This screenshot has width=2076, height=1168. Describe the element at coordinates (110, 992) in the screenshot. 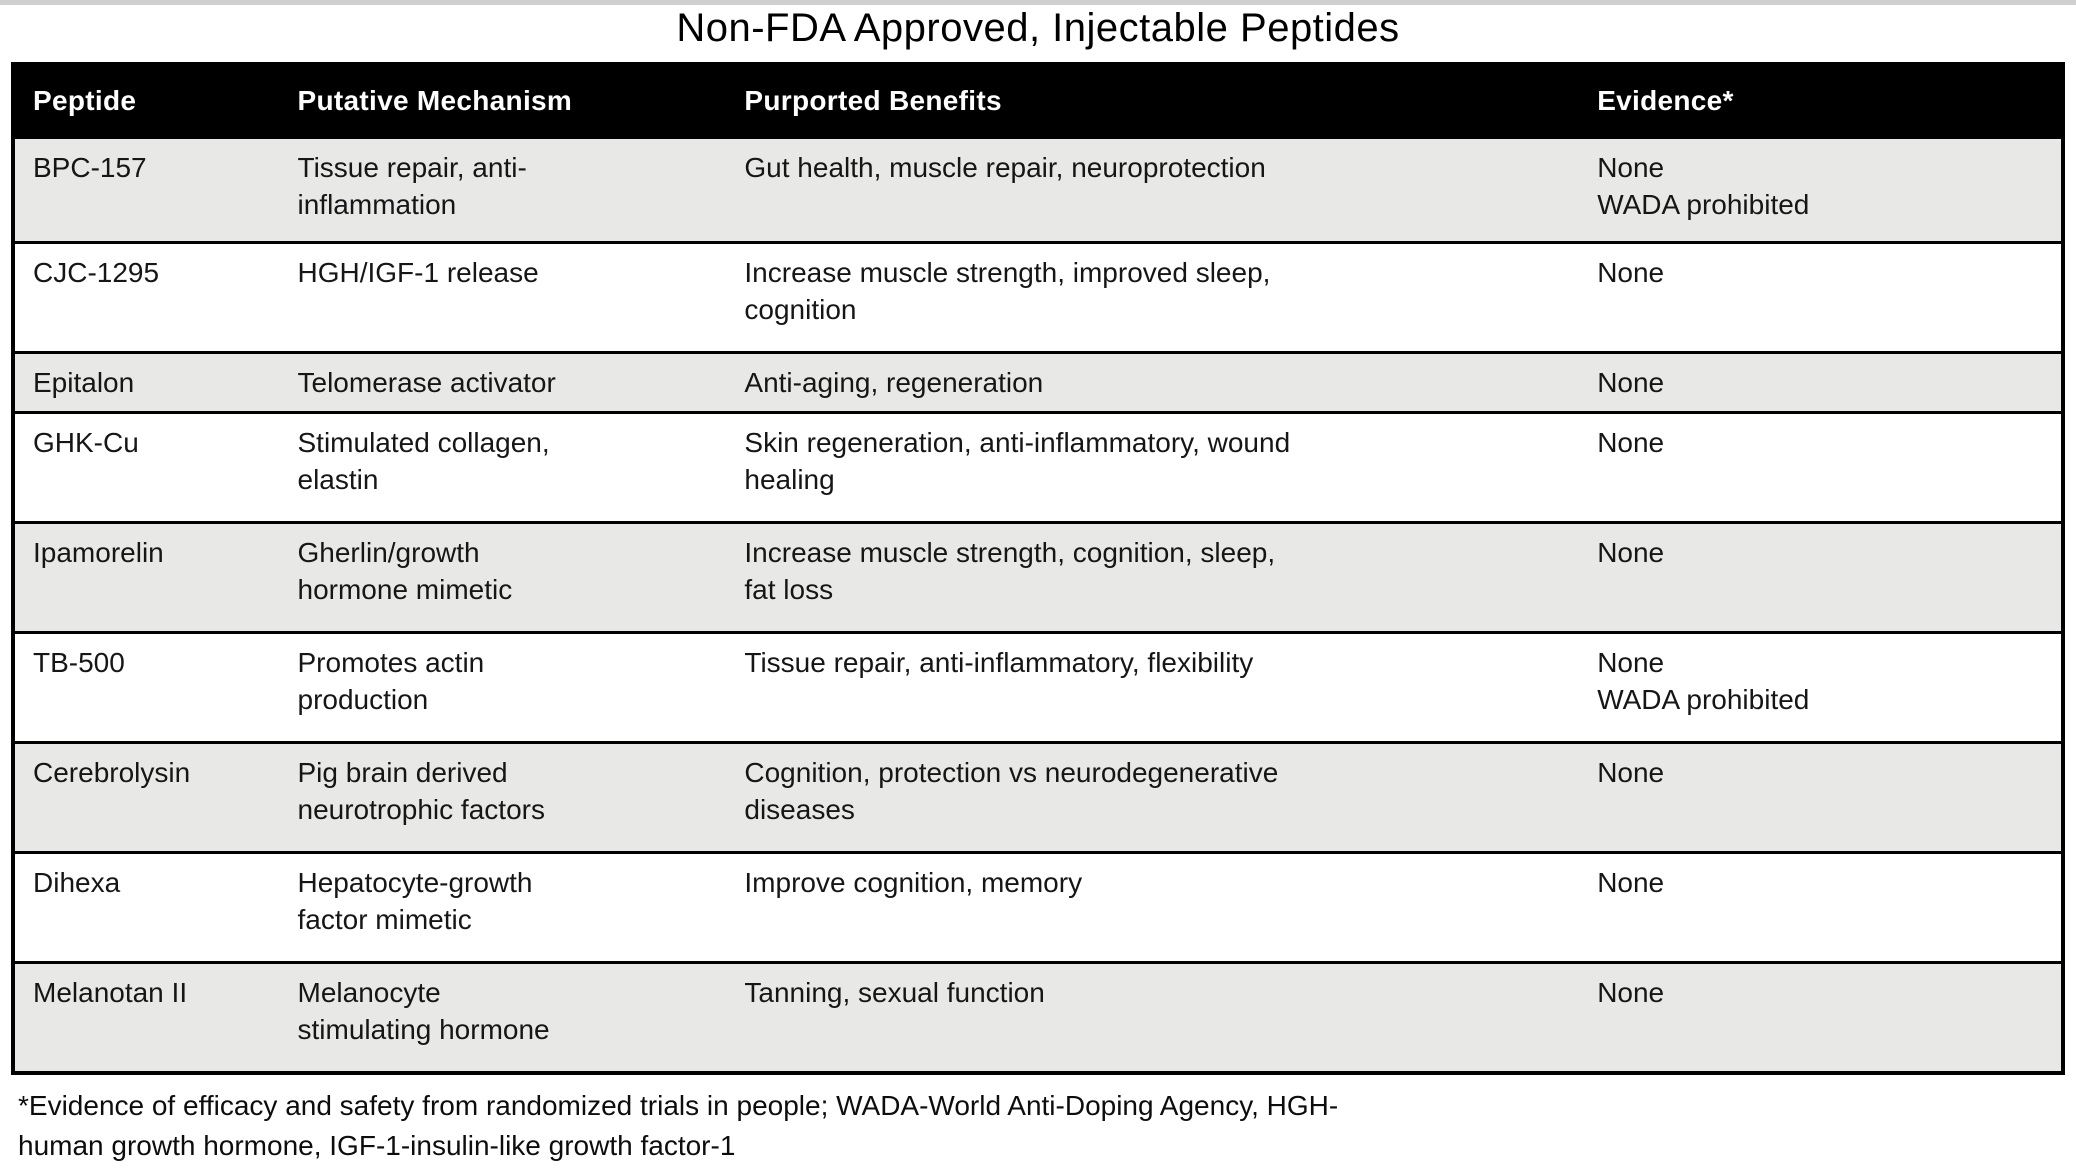

I see `cell-line: Melanotan II` at that location.